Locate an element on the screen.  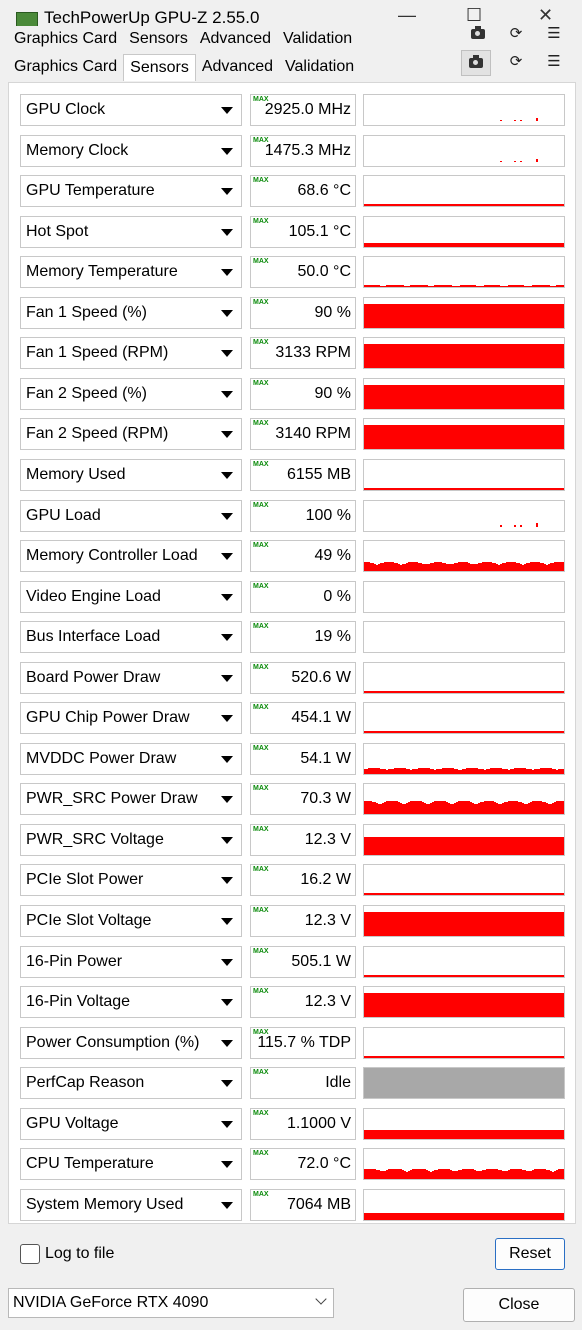
sensor-name-dropdown: Memory Temperature is located at coordinates (131, 272).